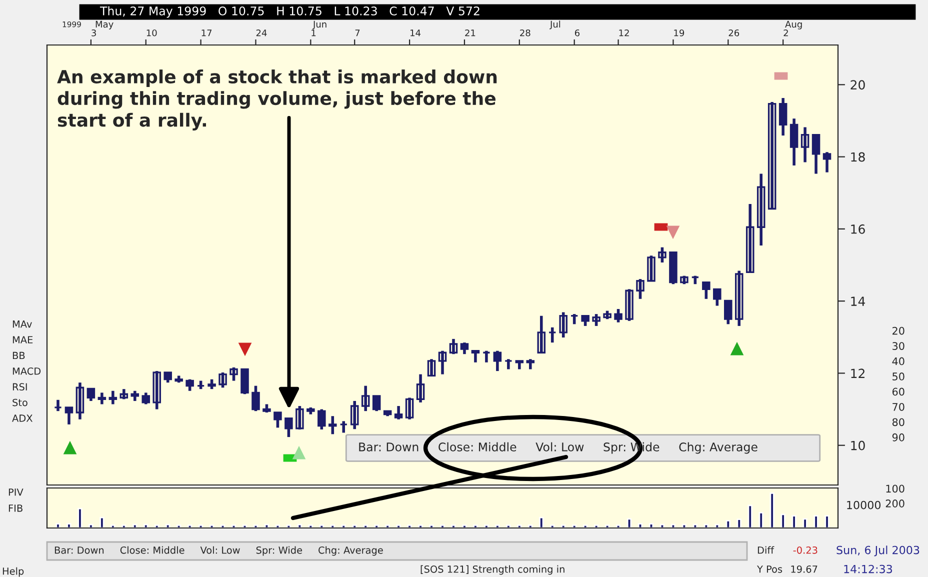  Describe the element at coordinates (314, 33) in the screenshot. I see `x-tick-label: 1` at that location.